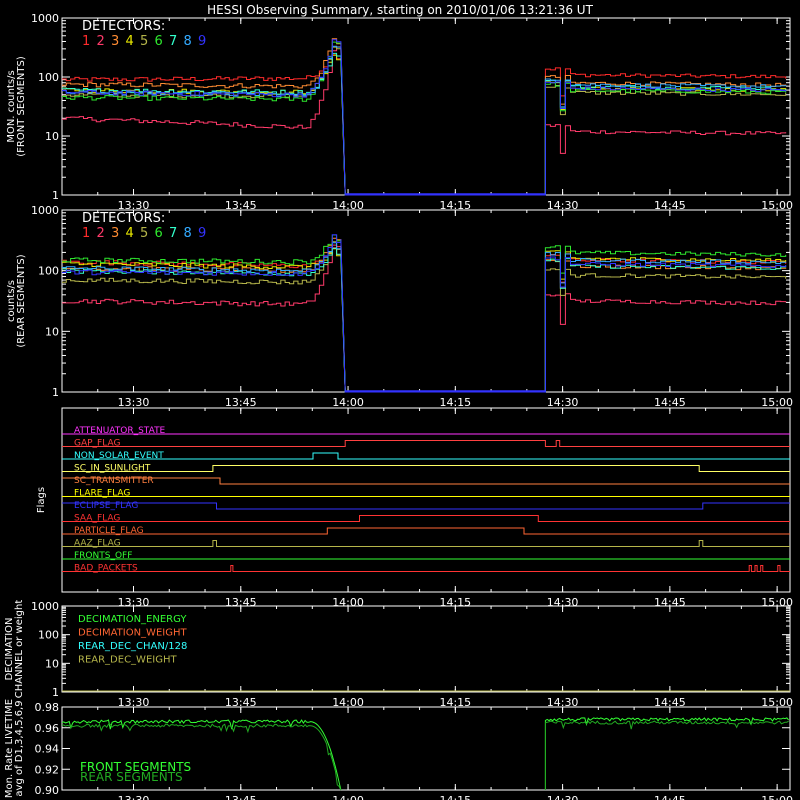  Describe the element at coordinates (109, 531) in the screenshot. I see `flag-label-particle-flag: PARTICLE_FLAG` at that location.